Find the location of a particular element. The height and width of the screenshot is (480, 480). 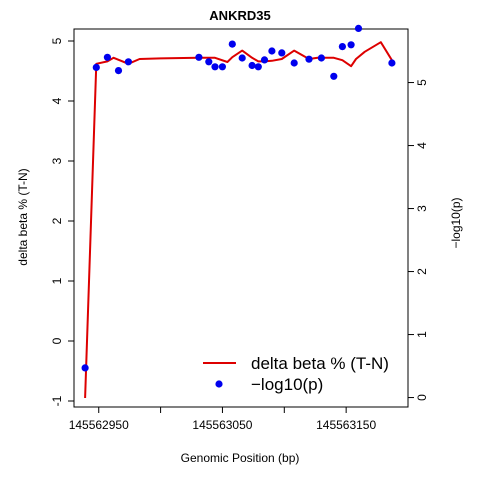

x-axis-label: Genomic Position (bp) is located at coordinates (240, 458).